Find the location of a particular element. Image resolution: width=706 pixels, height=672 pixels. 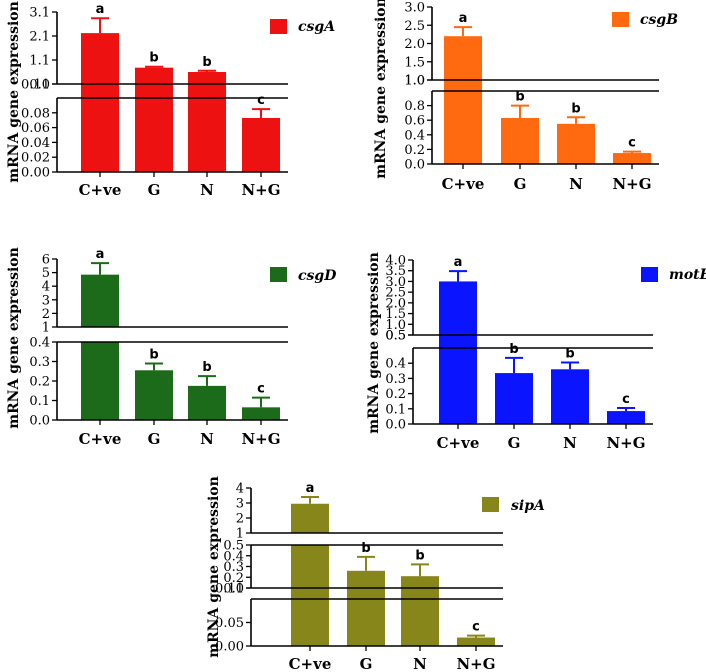

x-category-label-csgB-N+G: N+G is located at coordinates (631, 184).